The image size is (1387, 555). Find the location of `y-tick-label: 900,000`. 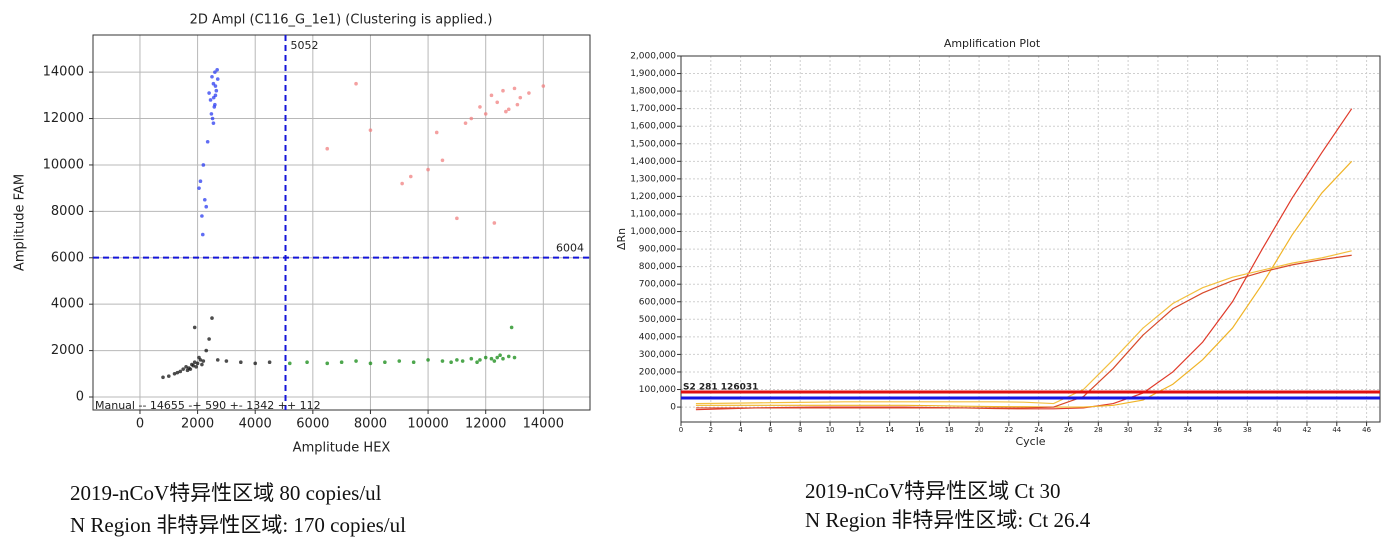

y-tick-label: 900,000 is located at coordinates (657, 250).